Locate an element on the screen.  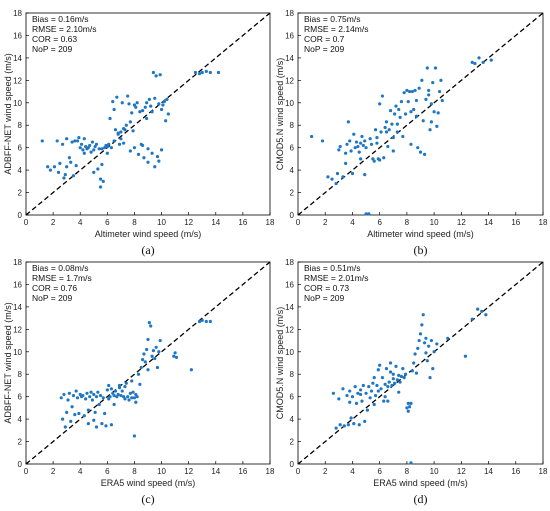
y-tick-label: 6 is located at coordinates (20, 397).